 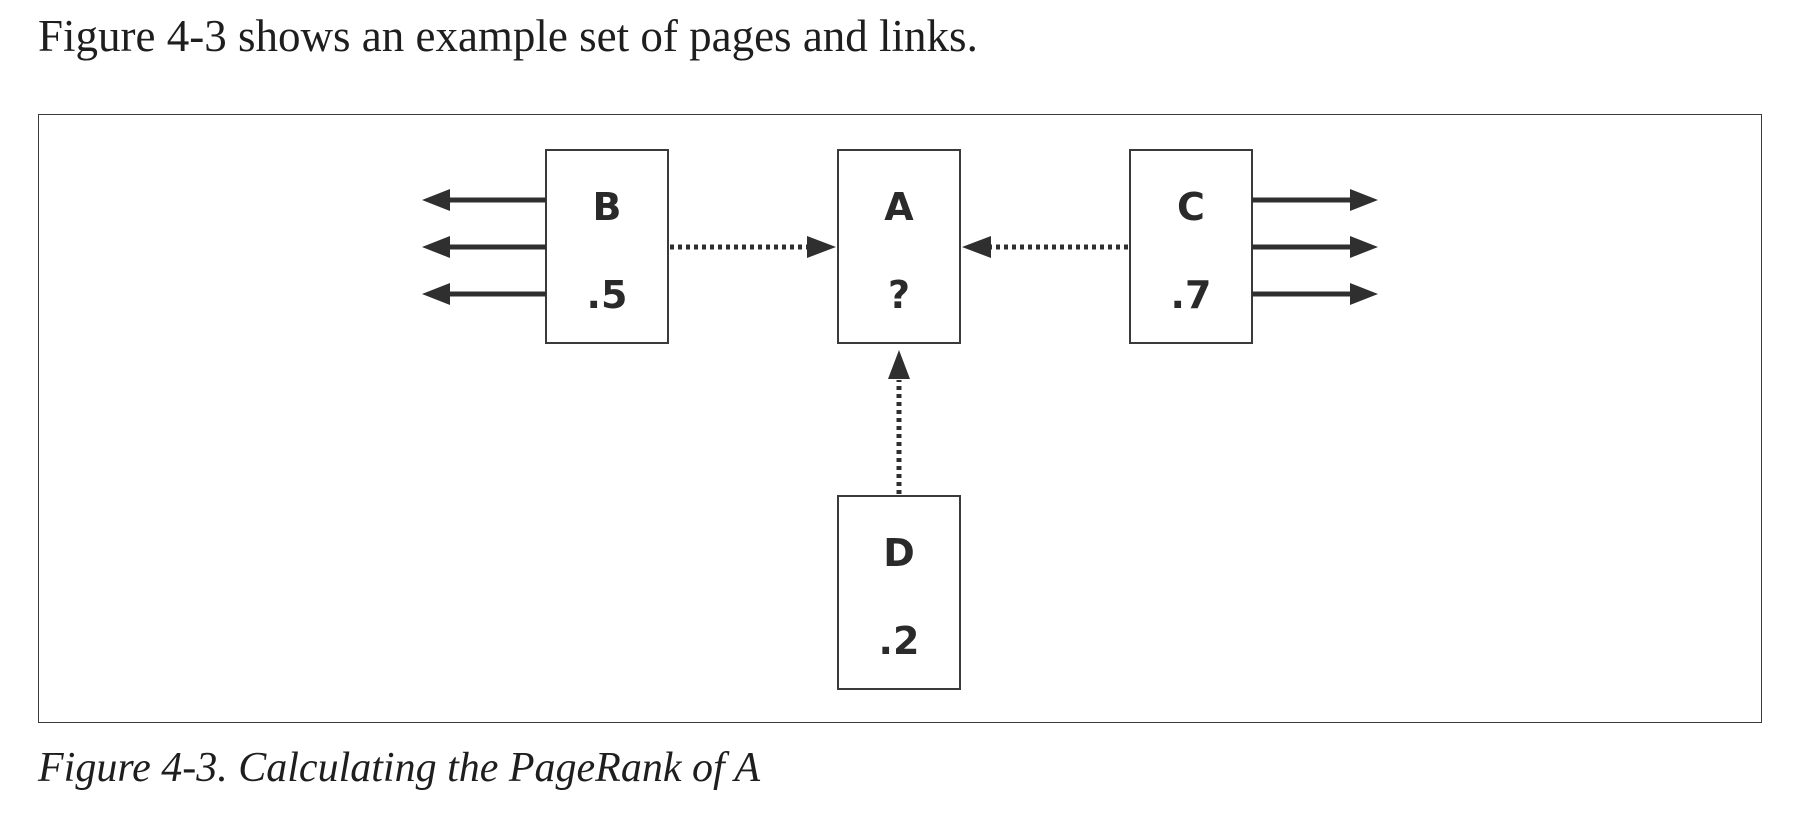 What do you see at coordinates (899, 246) in the screenshot?
I see `node-a-box` at bounding box center [899, 246].